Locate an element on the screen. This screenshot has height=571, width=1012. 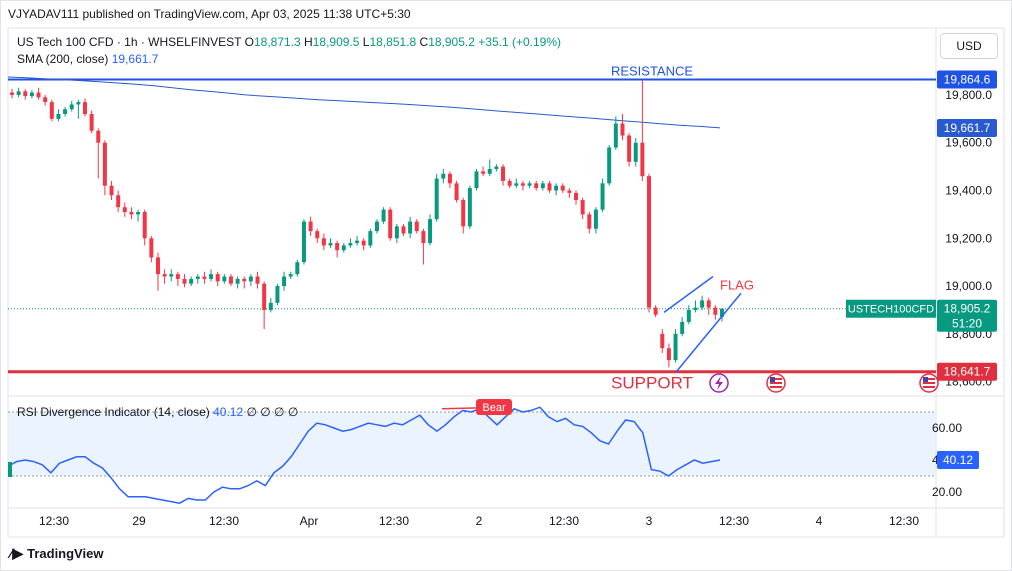
brand-name: TradingView is located at coordinates (65, 553).